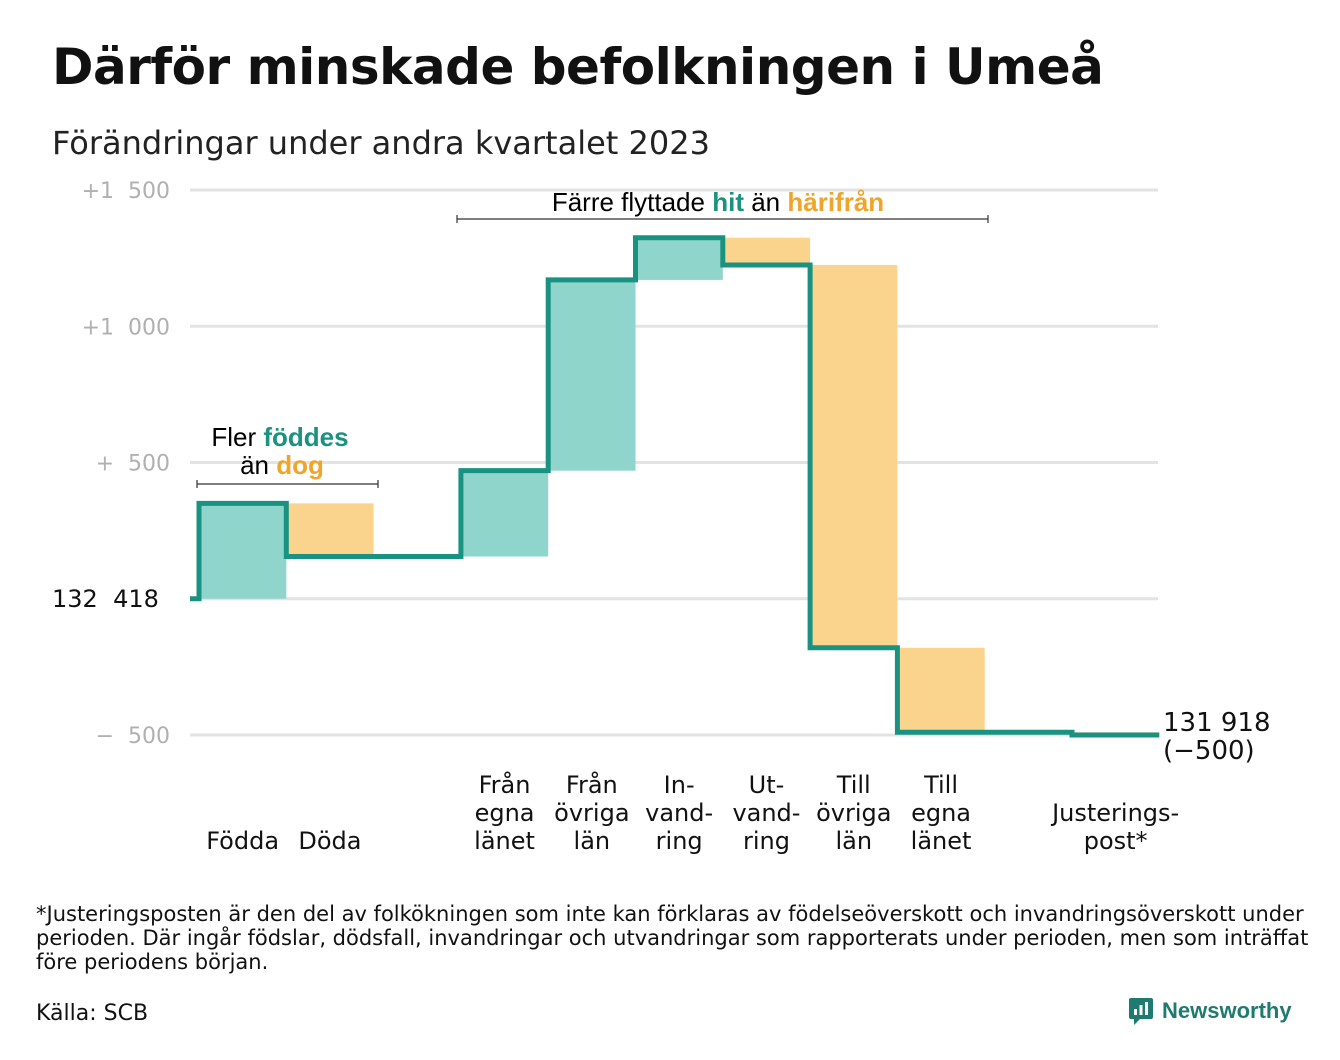 The height and width of the screenshot is (1060, 1340). I want to click on moves-annotation-text-line: Färre flyttade hit än härifrån, so click(718, 202).